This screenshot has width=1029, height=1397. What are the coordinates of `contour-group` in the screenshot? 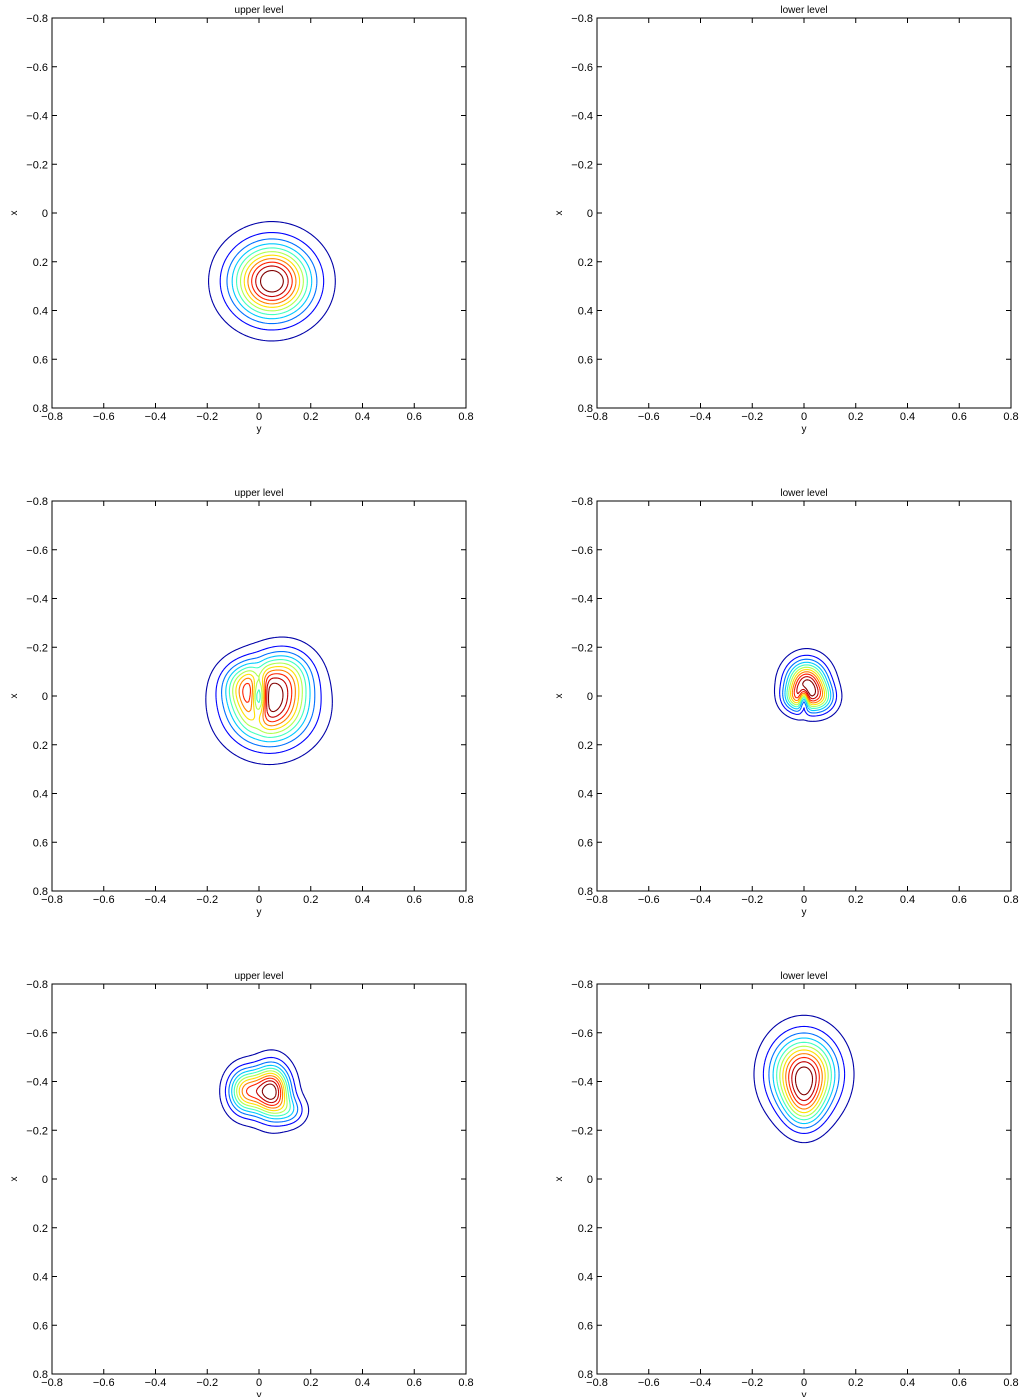 It's located at (269, 701).